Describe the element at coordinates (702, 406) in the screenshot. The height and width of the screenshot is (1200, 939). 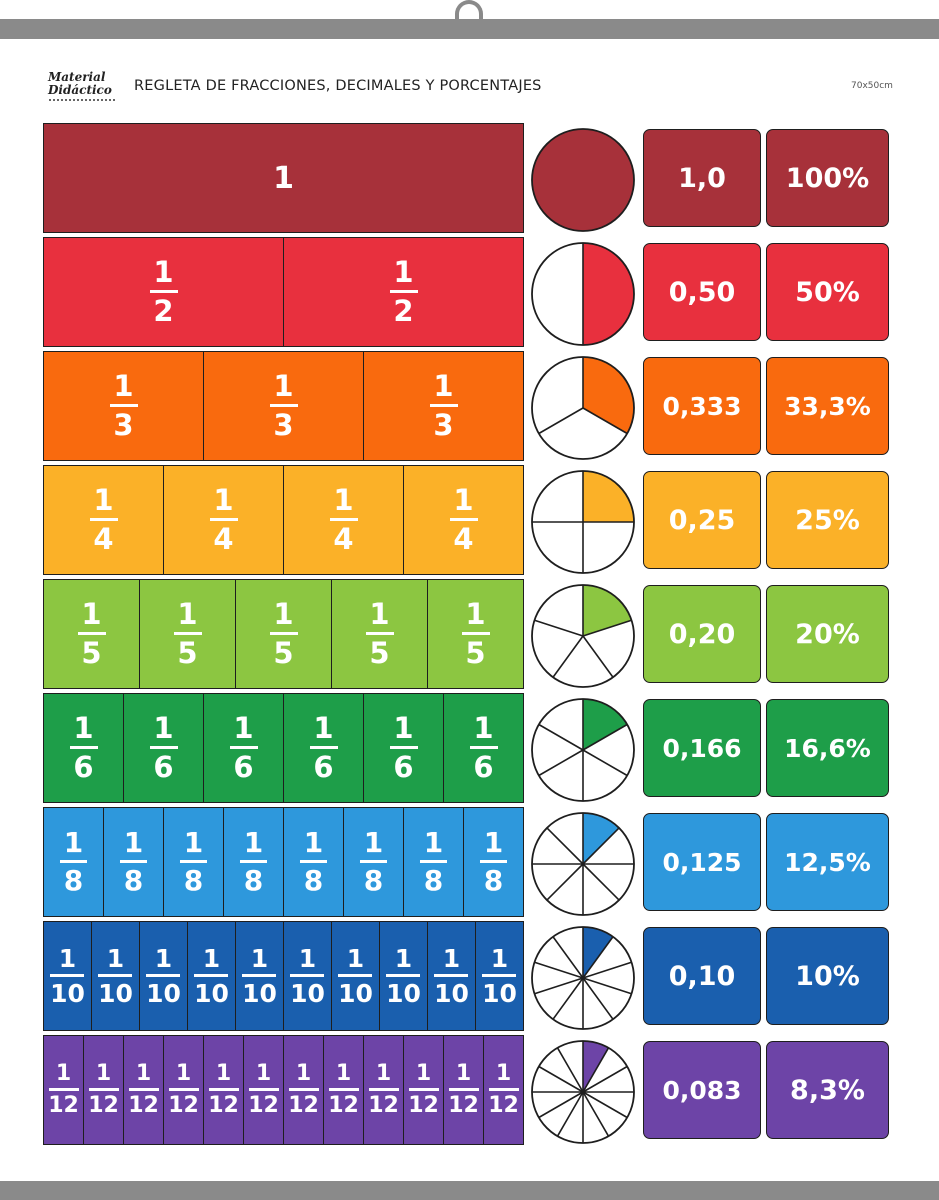
I see `decimal-tile: 0,333` at that location.